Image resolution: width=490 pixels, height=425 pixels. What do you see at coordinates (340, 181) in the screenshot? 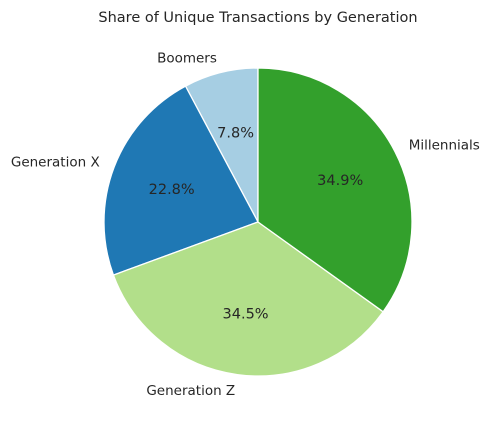
I see `pct-label-millennials: 34.9%` at bounding box center [340, 181].